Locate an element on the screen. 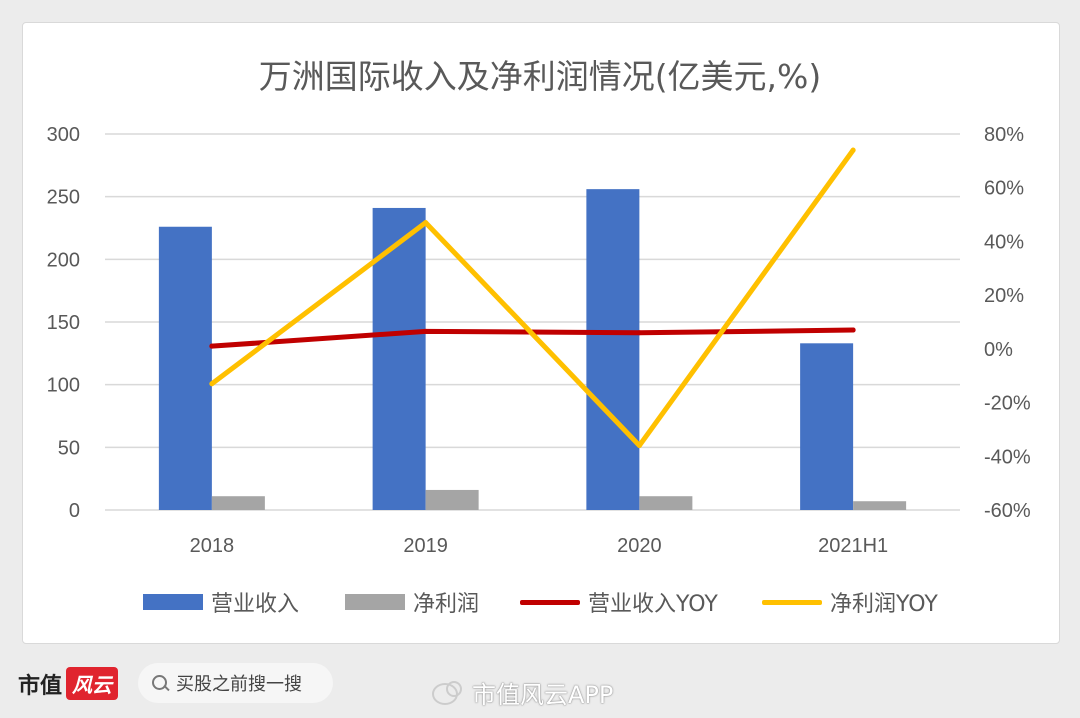  legend-swatch-profit-yoy is located at coordinates (792, 602).